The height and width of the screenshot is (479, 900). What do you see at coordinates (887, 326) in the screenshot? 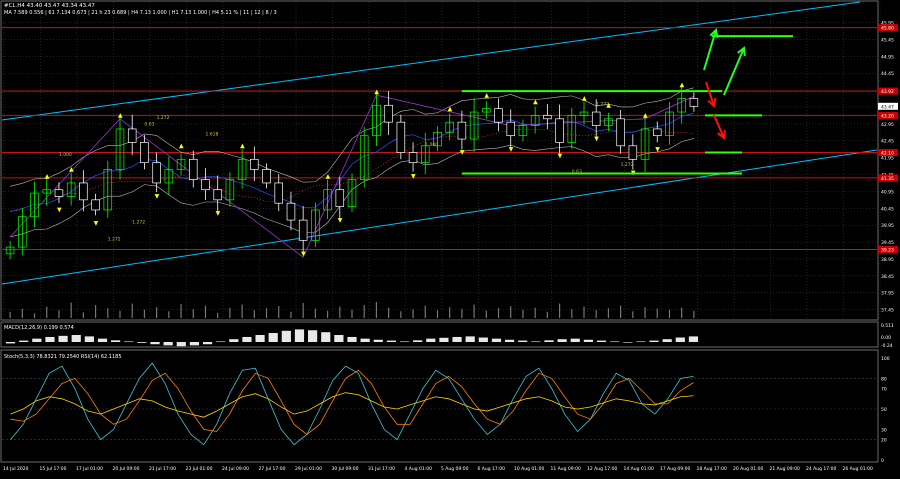
I see `macd-axis-label: 0.511` at bounding box center [887, 326].